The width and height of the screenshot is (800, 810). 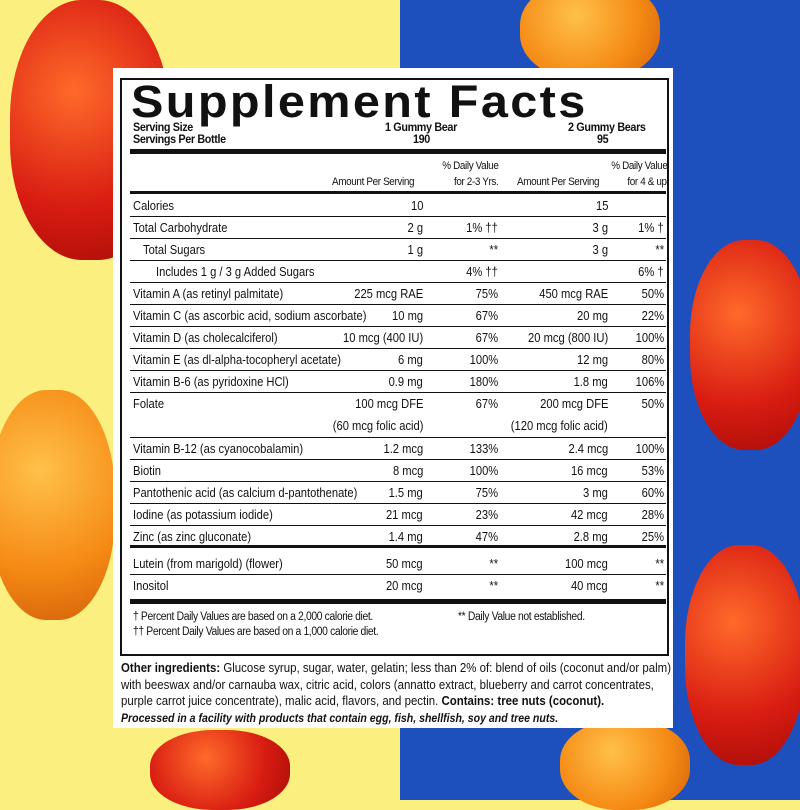 What do you see at coordinates (595, 492) in the screenshot?
I see `amount-2: 3 mg` at bounding box center [595, 492].